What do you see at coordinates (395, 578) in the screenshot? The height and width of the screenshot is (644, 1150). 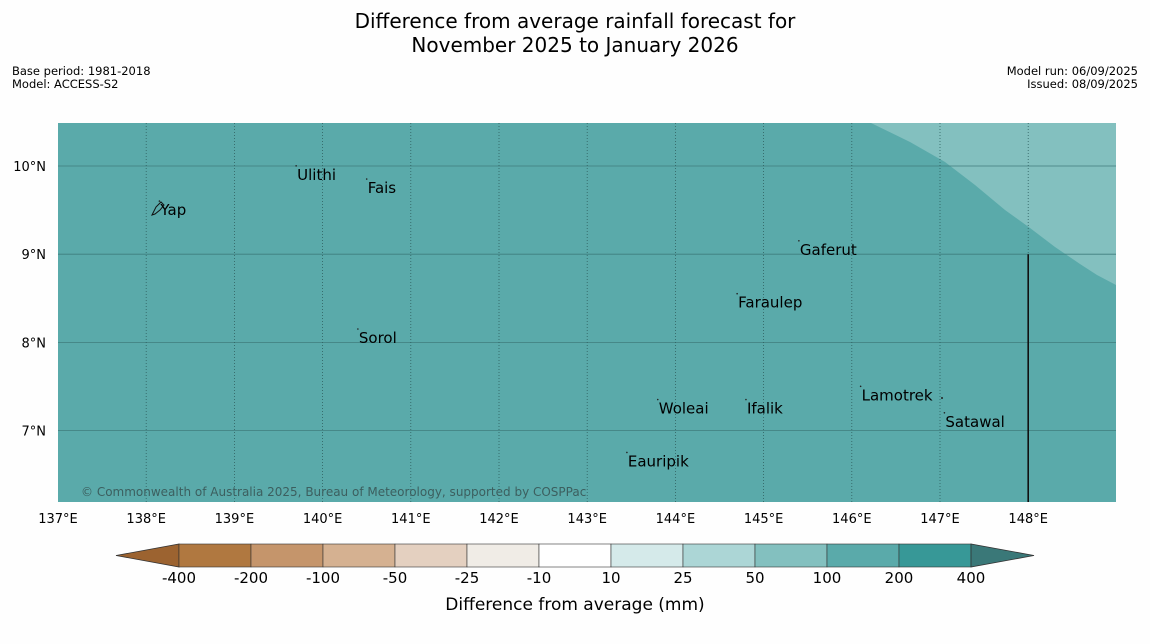 I see `colorbar-tick-label: -50` at bounding box center [395, 578].